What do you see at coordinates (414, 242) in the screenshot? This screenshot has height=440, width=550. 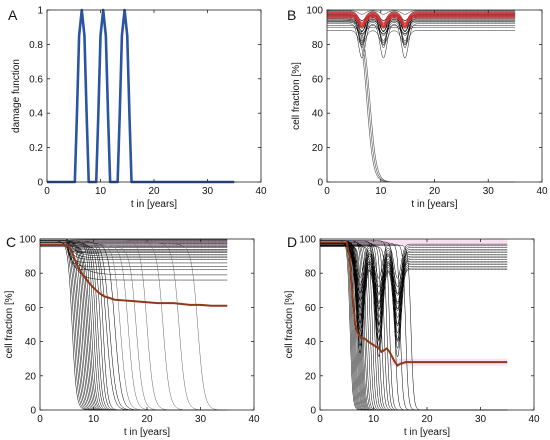 I see `variance-band` at bounding box center [414, 242].